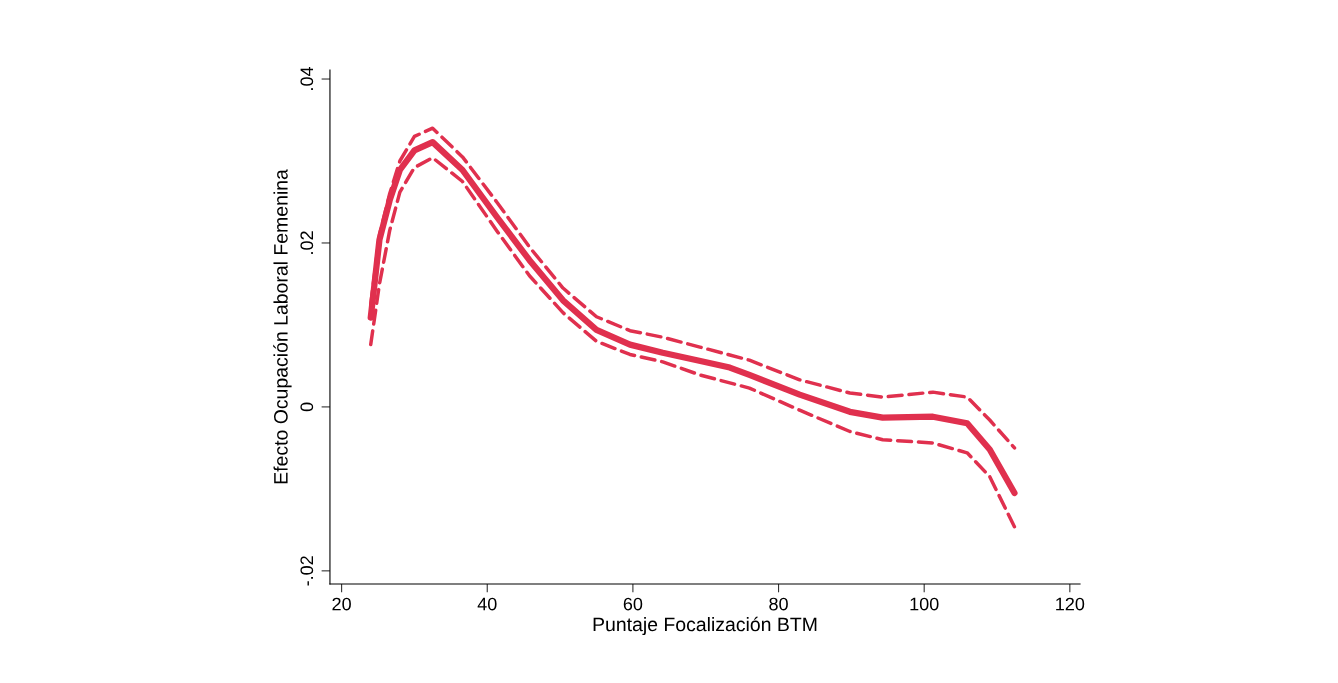  I want to click on x-tick-label: 60, so click(633, 604).